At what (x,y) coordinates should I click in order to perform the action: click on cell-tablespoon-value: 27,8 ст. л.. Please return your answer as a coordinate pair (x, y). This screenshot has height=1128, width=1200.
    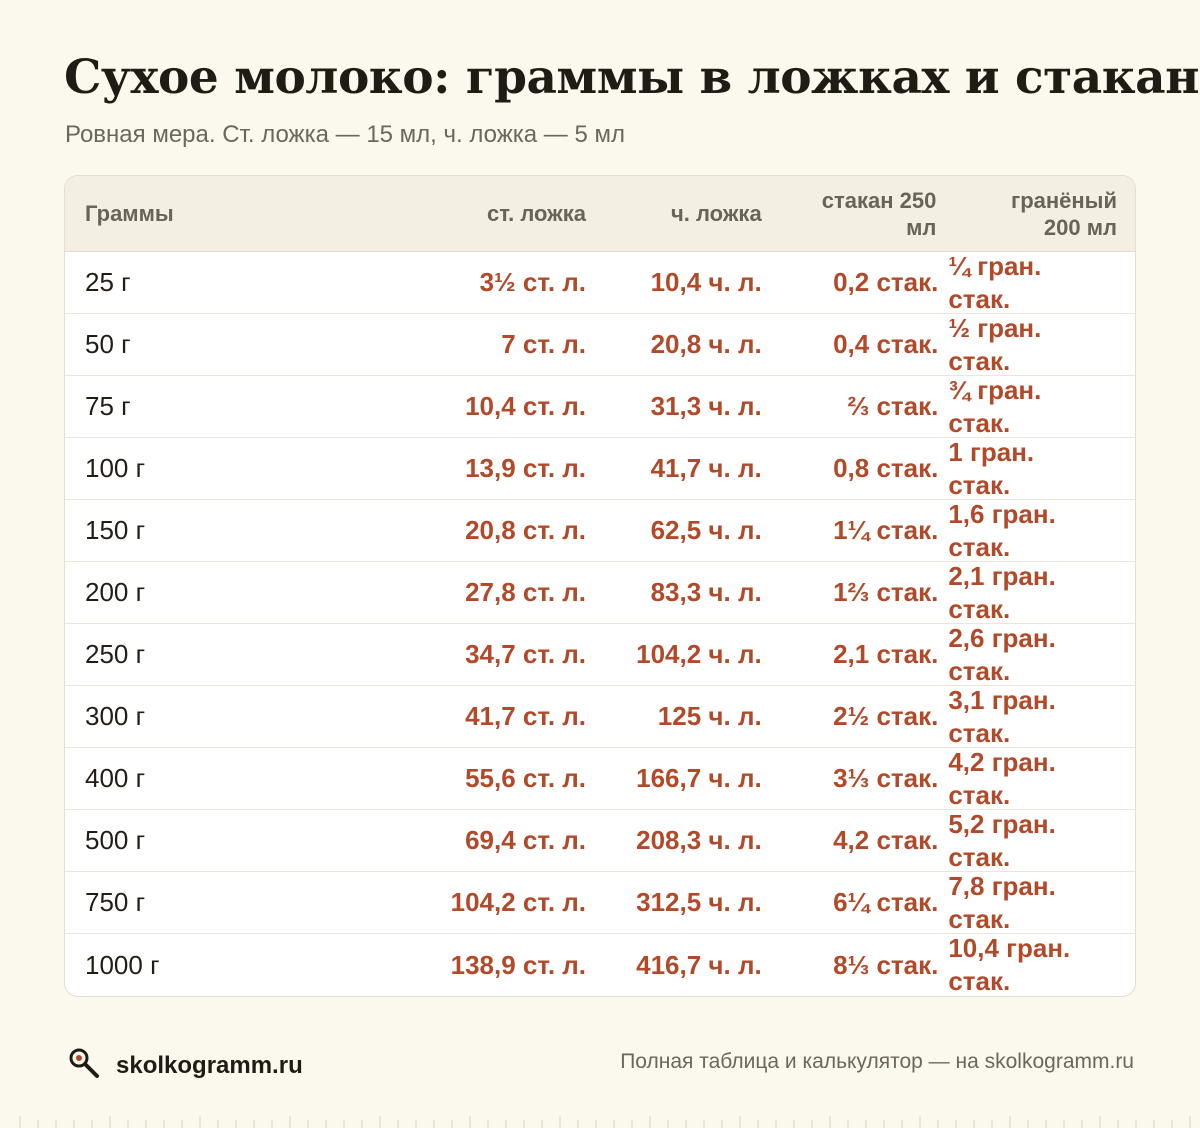
    Looking at the image, I should click on (526, 592).